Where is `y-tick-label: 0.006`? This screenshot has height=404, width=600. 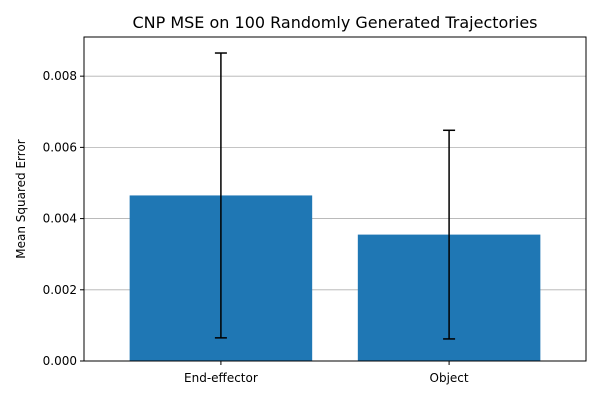
y-tick-label: 0.006 is located at coordinates (60, 147).